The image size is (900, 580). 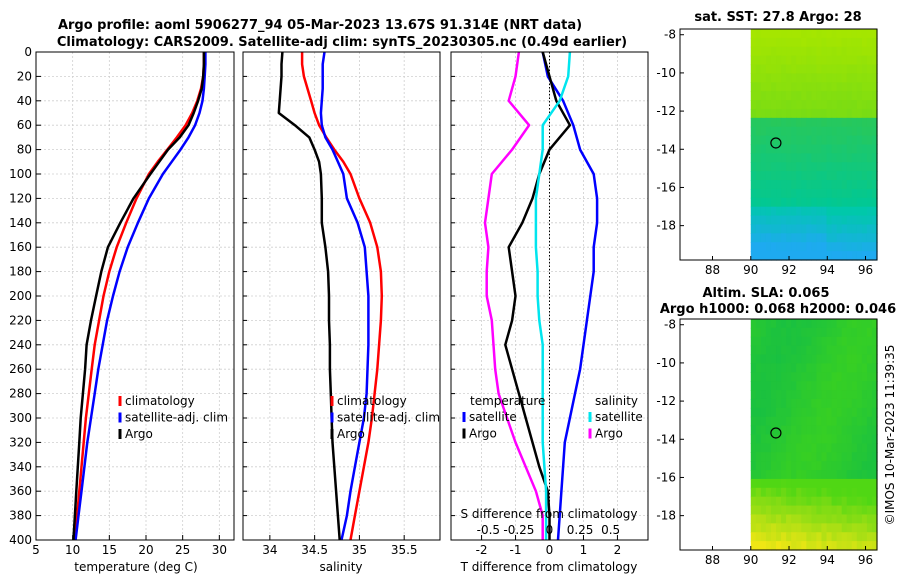 What do you see at coordinates (666, 226) in the screenshot?
I see `y-tick-label: -18` at bounding box center [666, 226].